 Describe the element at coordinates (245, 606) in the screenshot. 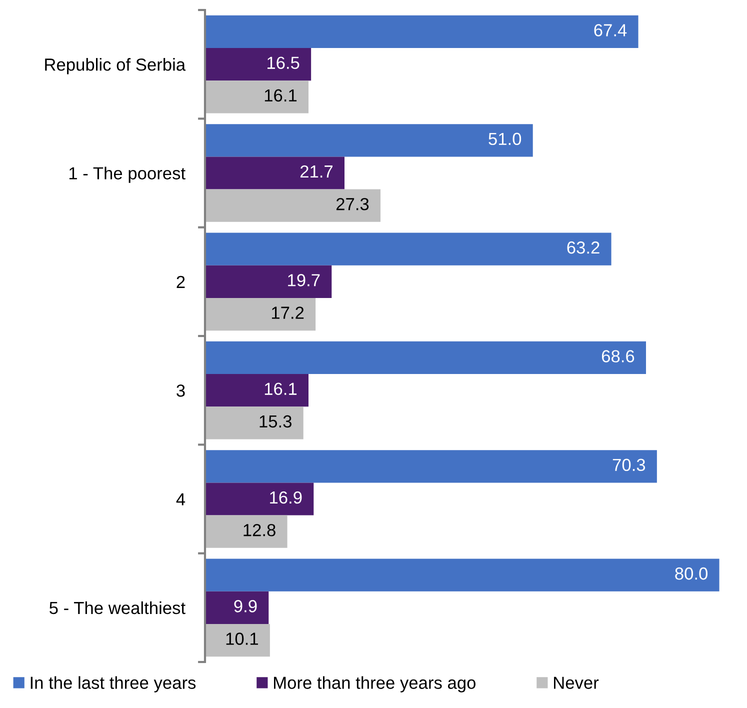

I see `data-label: 9.9` at that location.